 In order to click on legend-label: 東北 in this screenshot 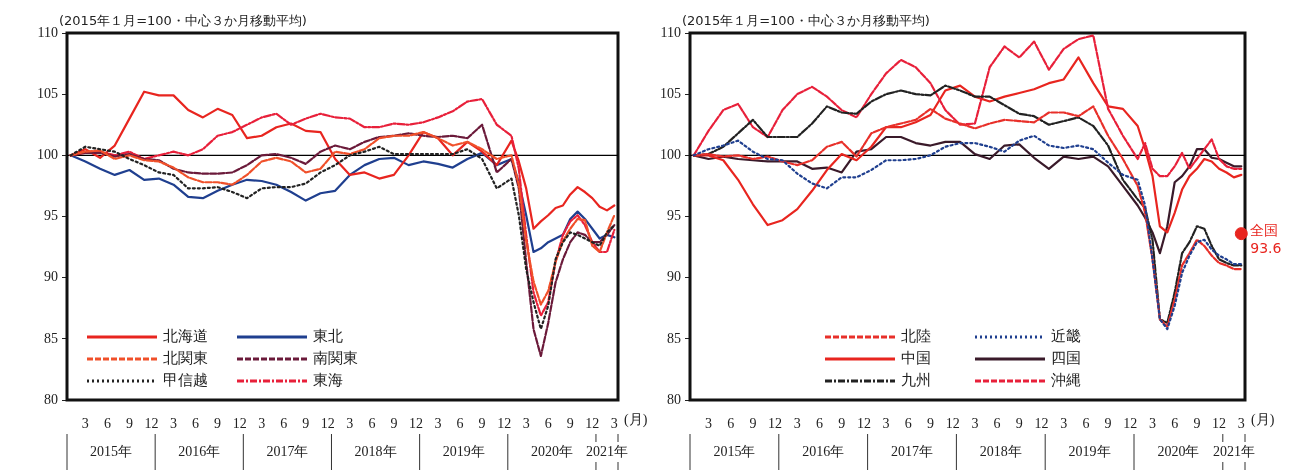, I will do `click(328, 335)`.